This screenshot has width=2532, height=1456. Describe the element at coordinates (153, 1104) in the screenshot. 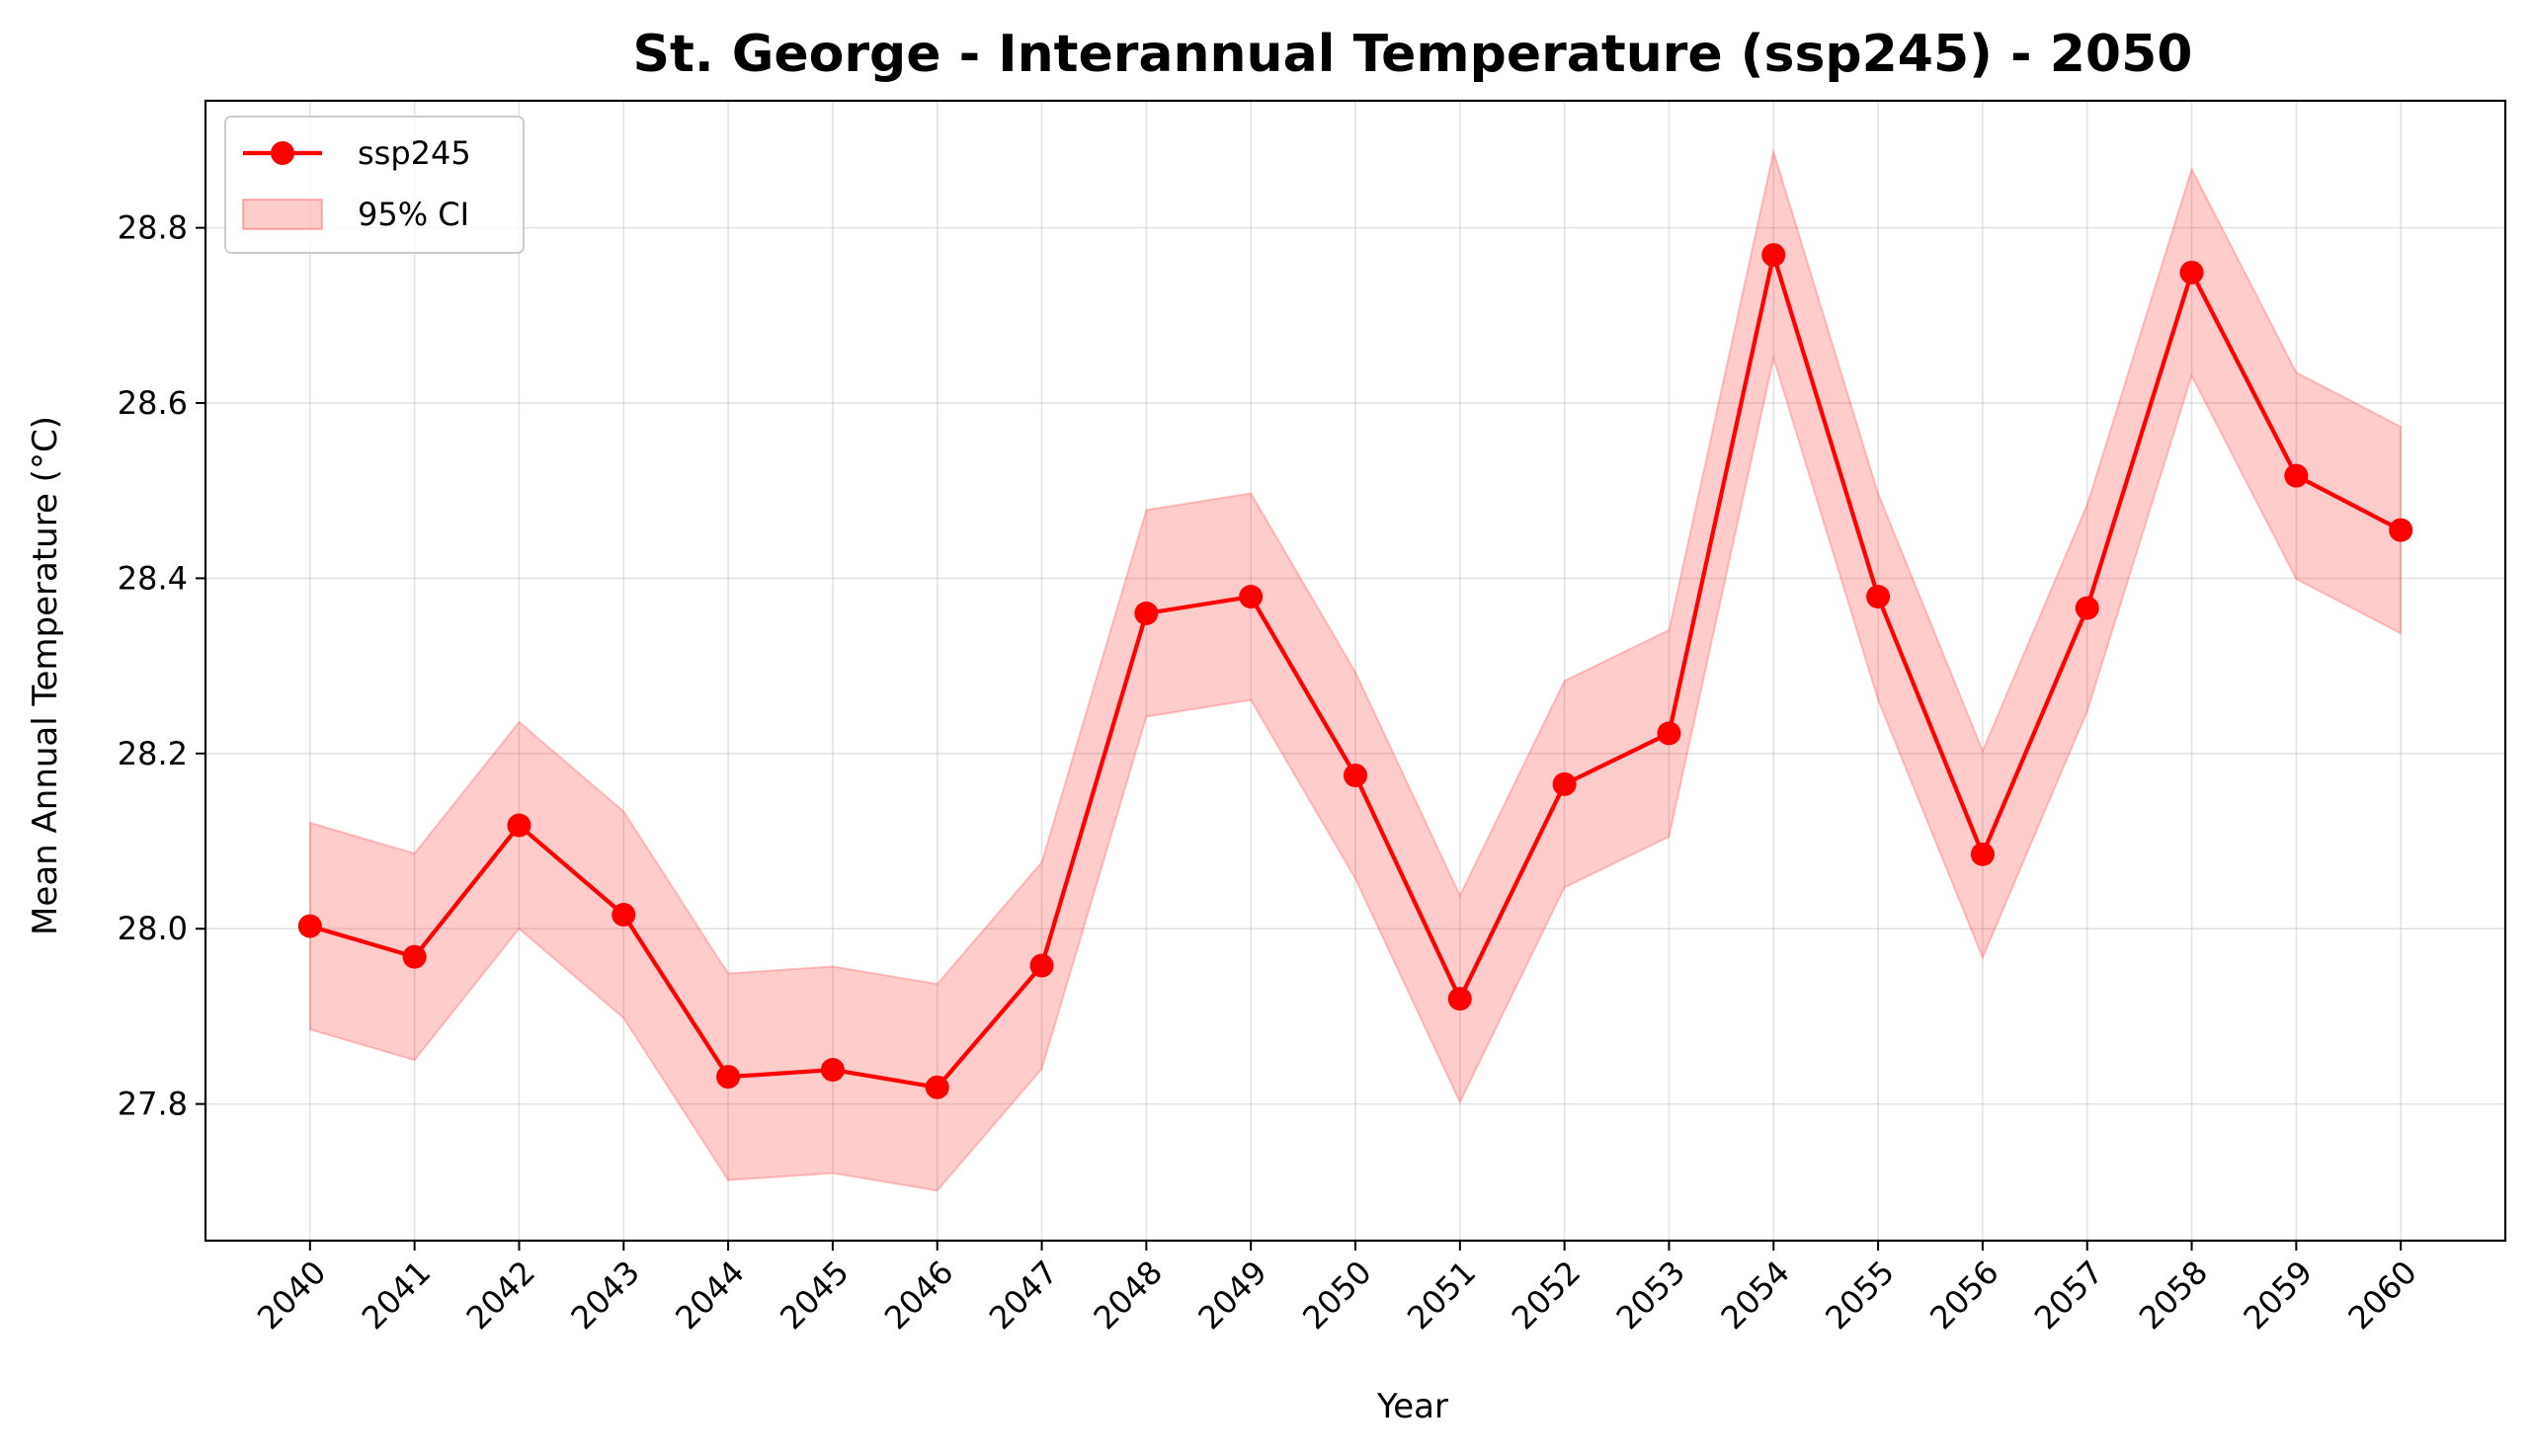

I see `y-tick-label: 27.8` at that location.